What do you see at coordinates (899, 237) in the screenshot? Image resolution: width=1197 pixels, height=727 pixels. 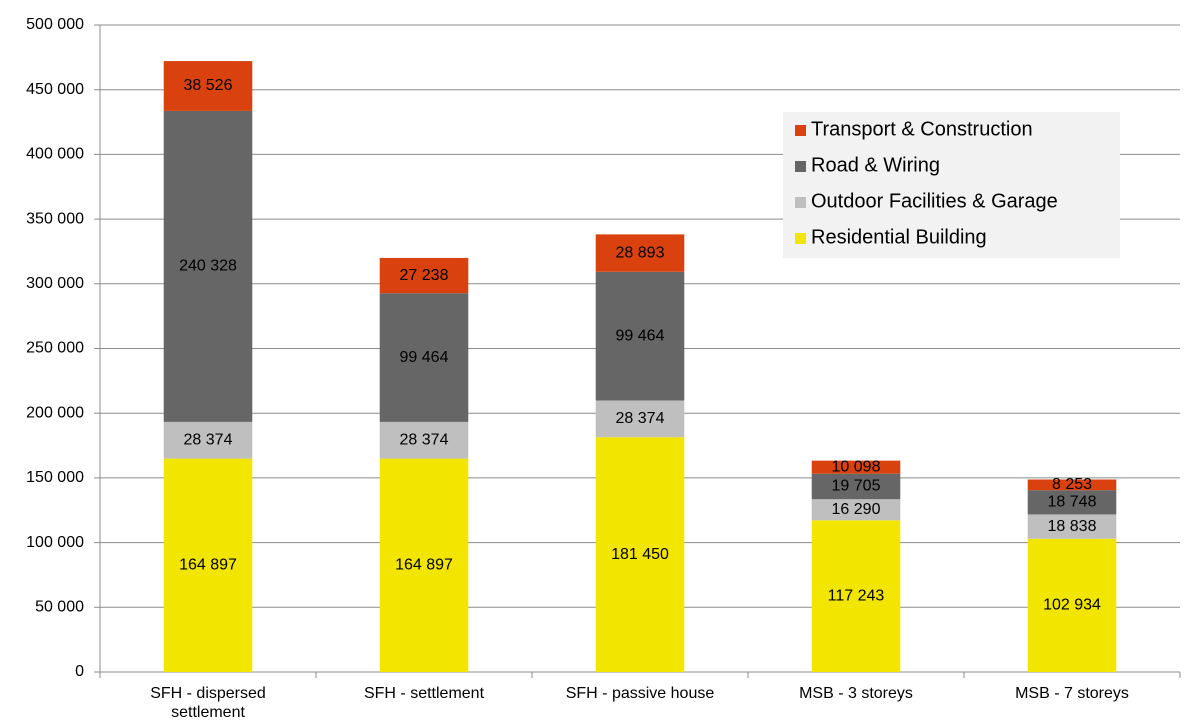 I see `legend-label: Residential Building` at bounding box center [899, 237].